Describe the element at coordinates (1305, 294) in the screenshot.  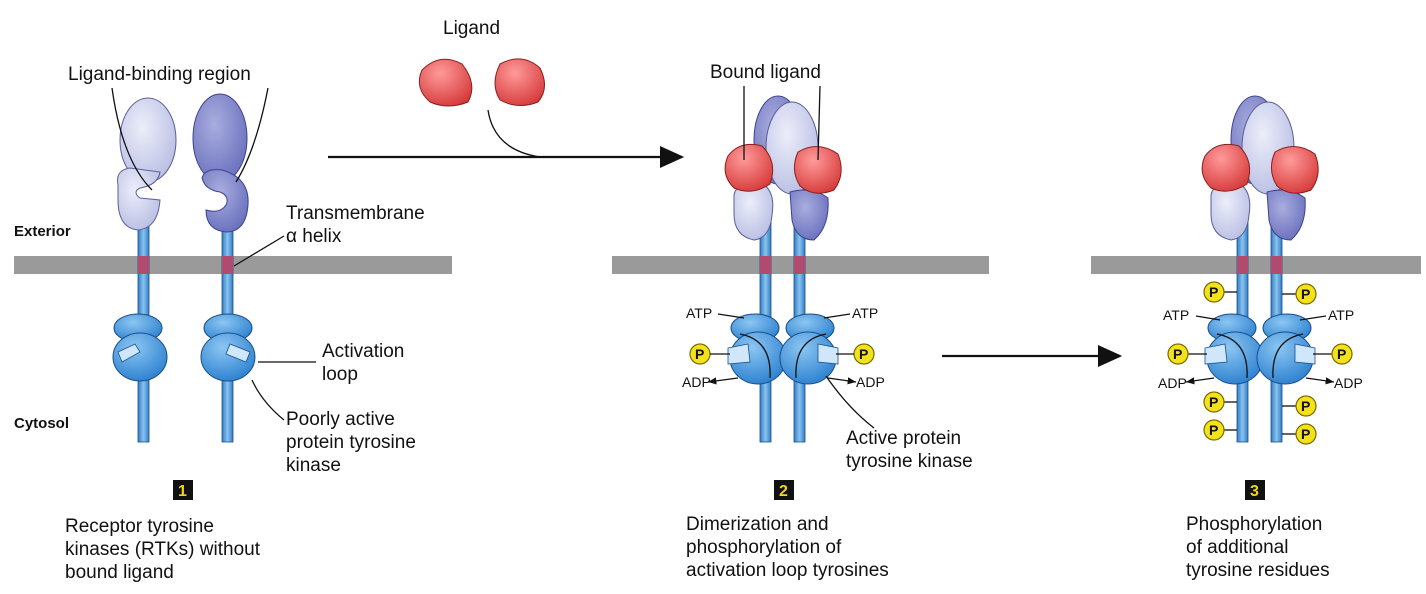
I see `phosphate-label-p3-top-right: P` at that location.